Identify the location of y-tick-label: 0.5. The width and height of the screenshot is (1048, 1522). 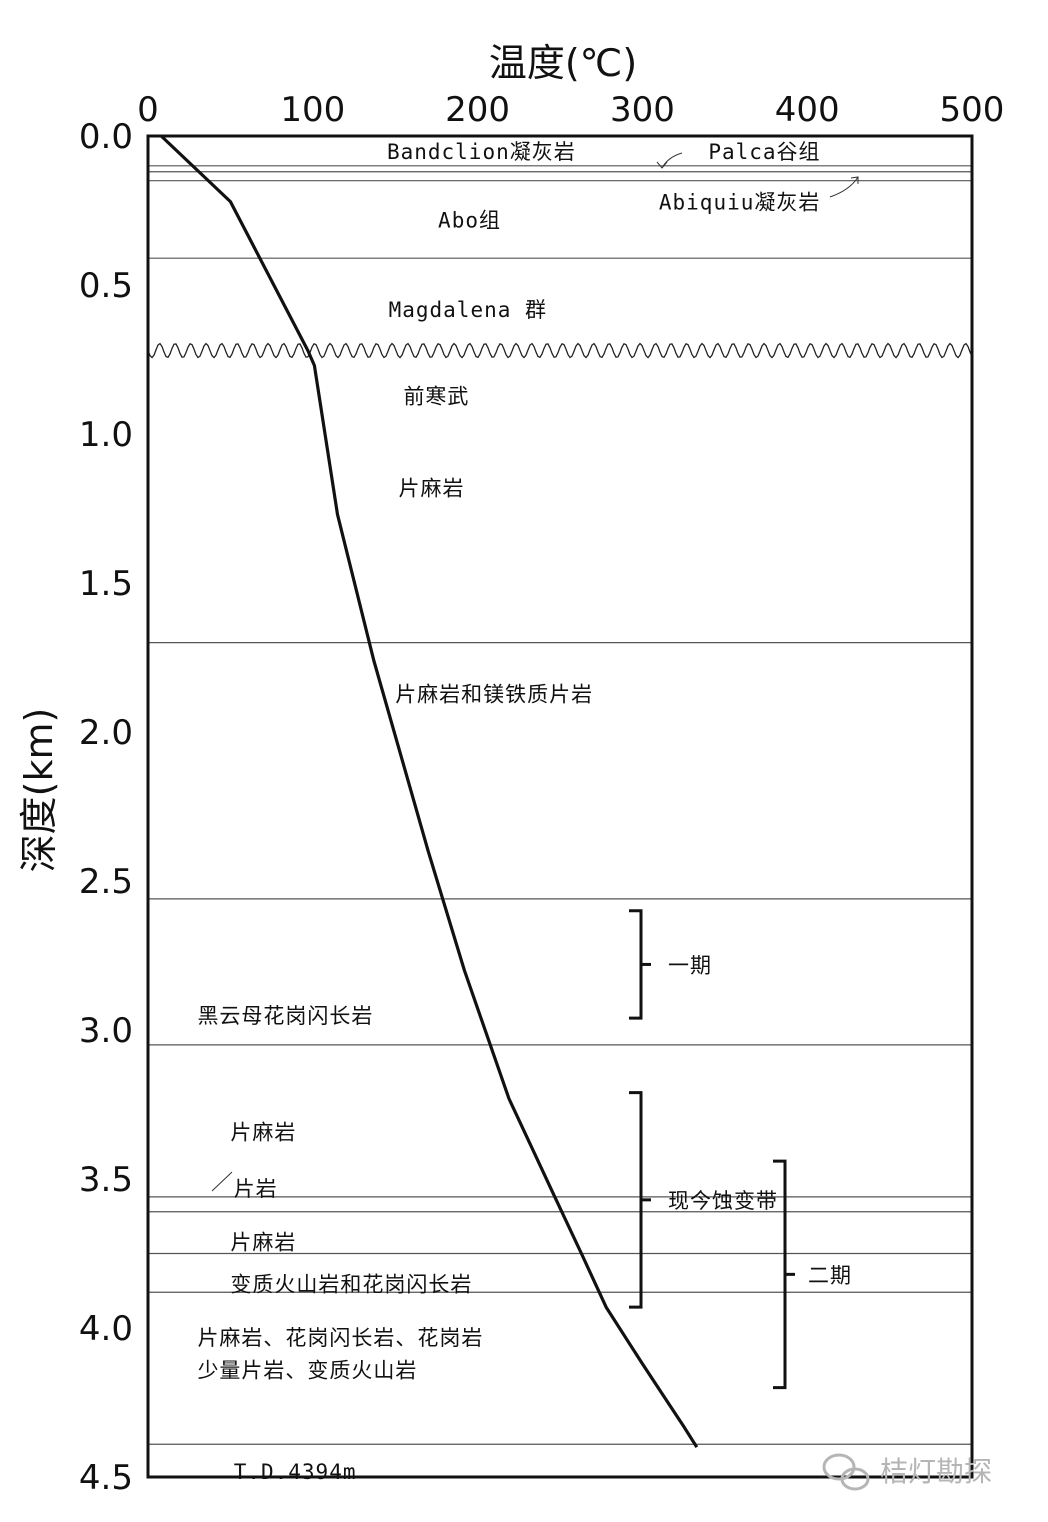
(106, 286).